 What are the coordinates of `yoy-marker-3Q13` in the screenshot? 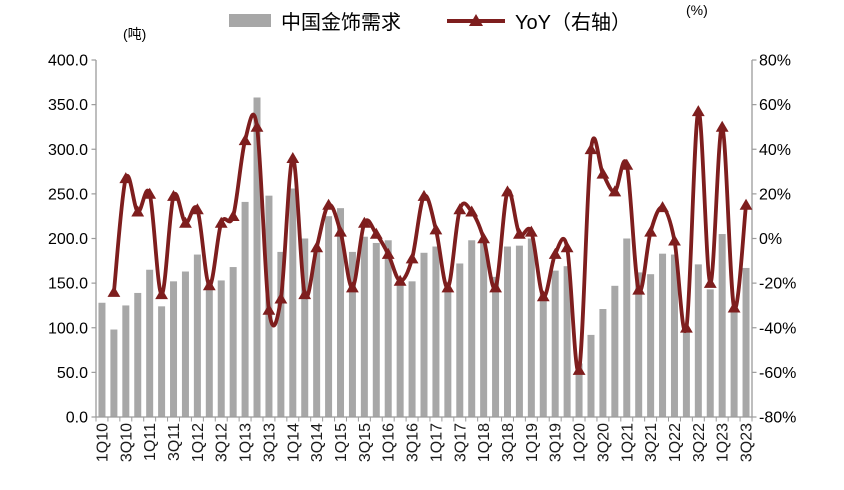 It's located at (269, 309).